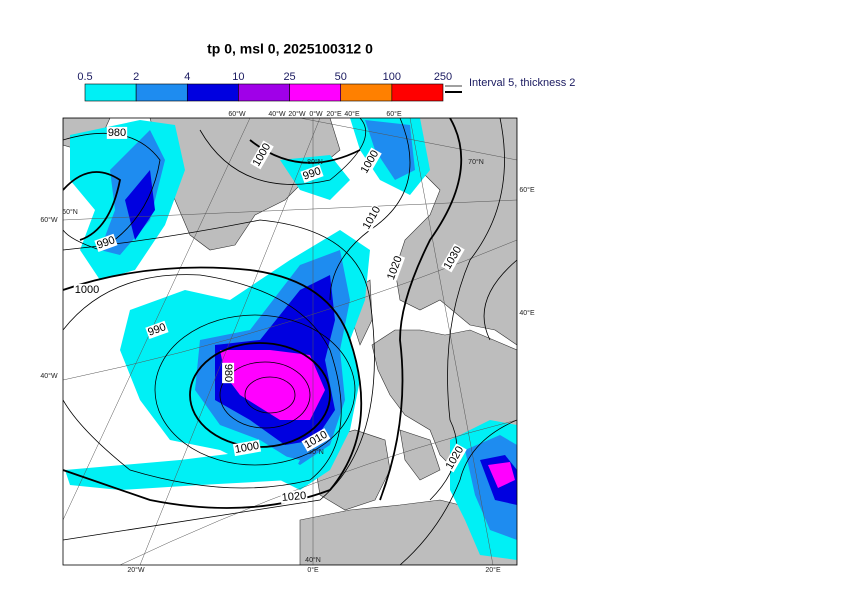 The image size is (842, 596). Describe the element at coordinates (290, 49) in the screenshot. I see `title: tp 0, msl 0, 2025100312 0` at that location.